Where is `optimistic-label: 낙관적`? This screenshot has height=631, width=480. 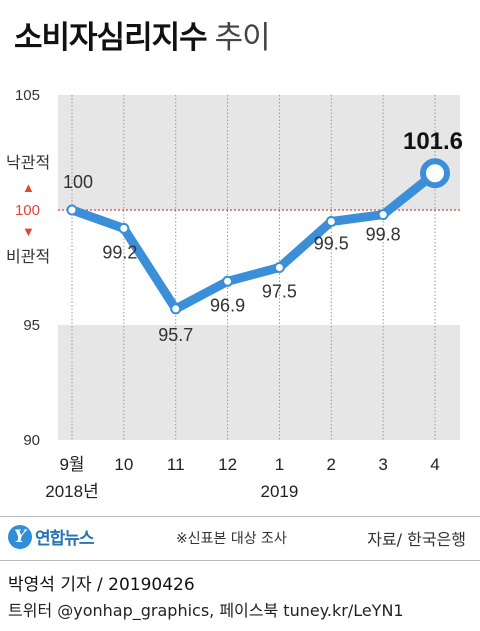 optimistic-label: 낙관적 is located at coordinates (28, 163).